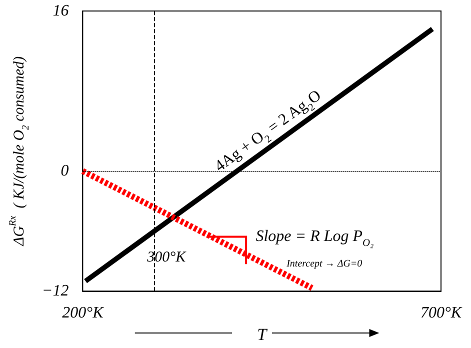 The image size is (471, 348). What do you see at coordinates (262, 334) in the screenshot?
I see `x-axis-title: T` at bounding box center [262, 334].